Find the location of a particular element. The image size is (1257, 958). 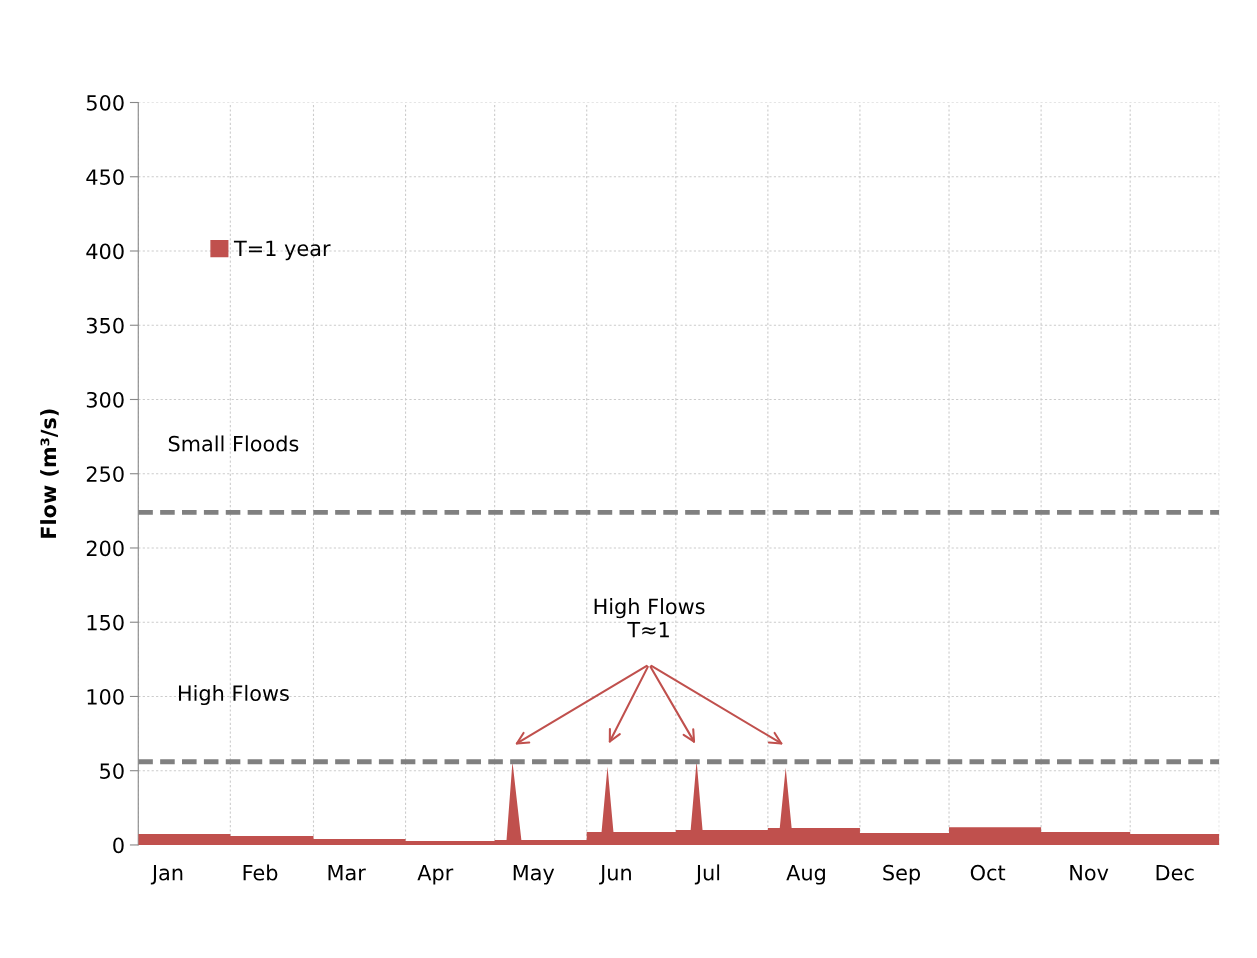

x-tick-label: Nov is located at coordinates (1089, 873).